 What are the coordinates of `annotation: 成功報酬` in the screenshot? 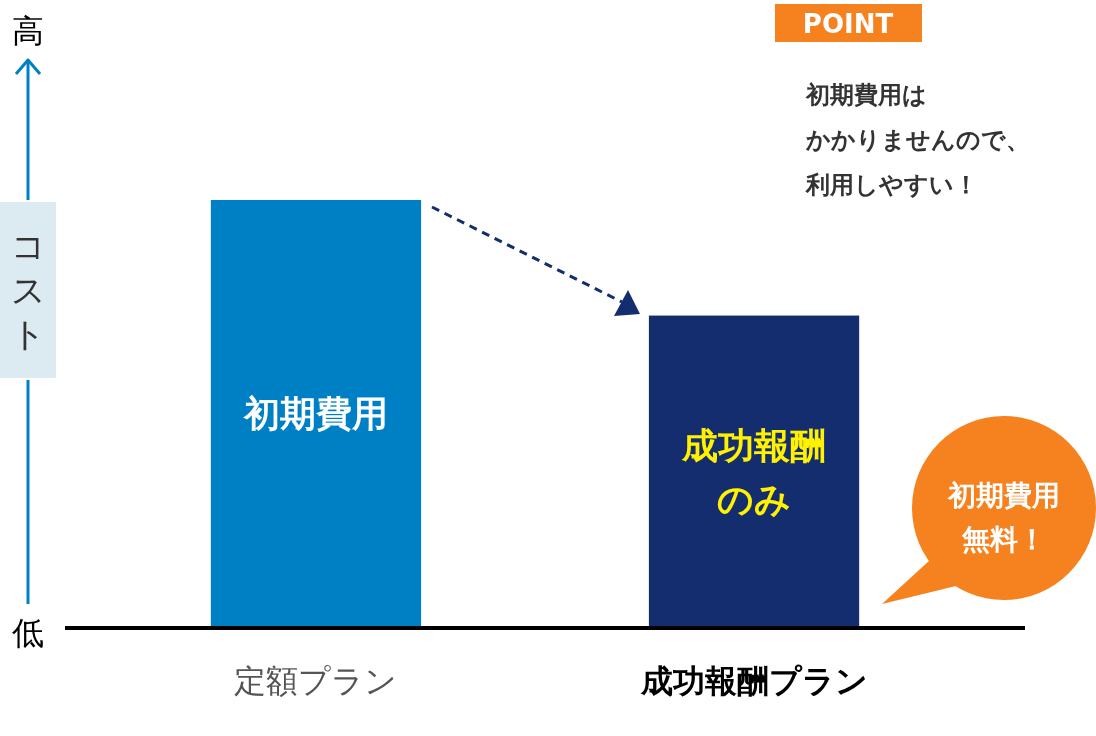 It's located at (754, 445).